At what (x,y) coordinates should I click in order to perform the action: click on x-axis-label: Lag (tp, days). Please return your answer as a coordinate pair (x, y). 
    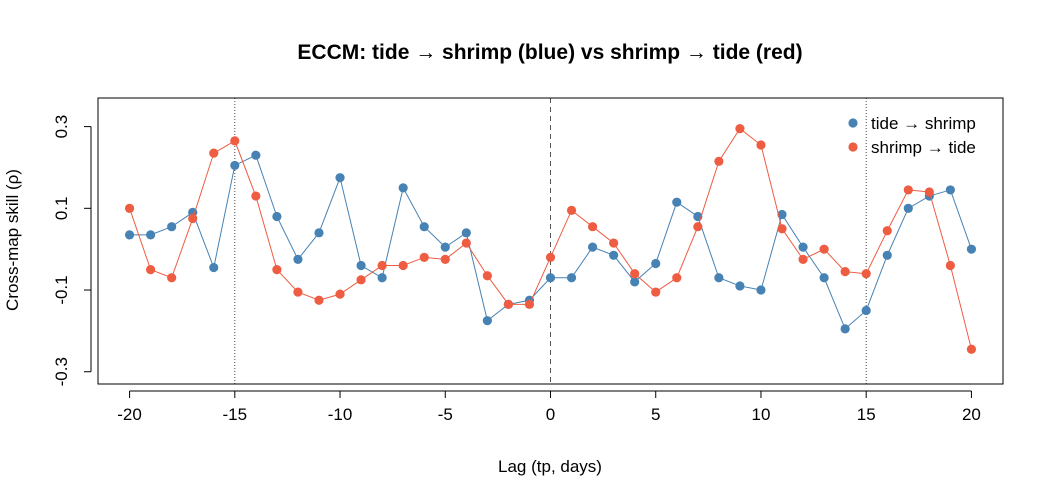
    Looking at the image, I should click on (550, 466).